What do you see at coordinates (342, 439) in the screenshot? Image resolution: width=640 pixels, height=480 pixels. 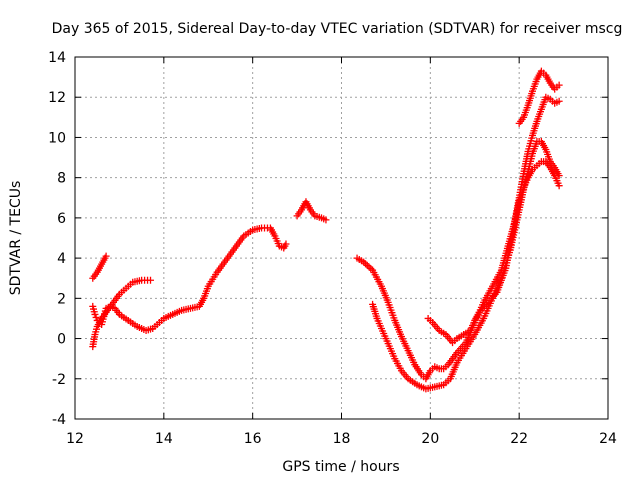 I see `x-tick-label: 18` at bounding box center [342, 439].